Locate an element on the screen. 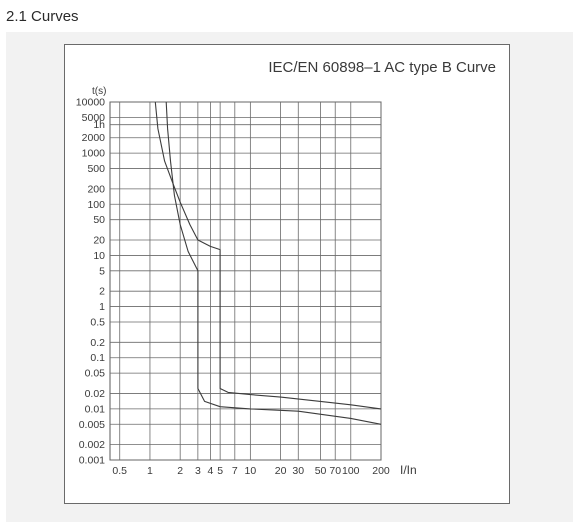 The image size is (577, 528). y-tick-label: 200 is located at coordinates (96, 189).